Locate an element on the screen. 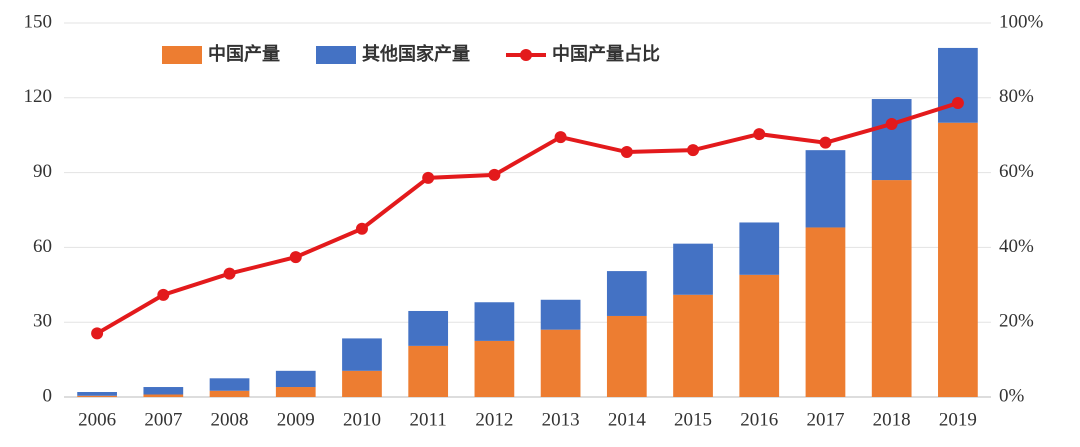 The image size is (1080, 447). x-tick-label: 2019 is located at coordinates (958, 419).